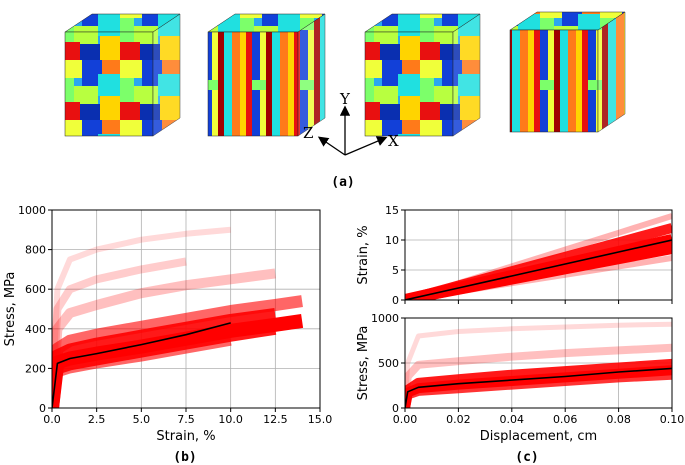 The image size is (685, 465). I want to click on y-tick-label: 600, so click(35, 289).